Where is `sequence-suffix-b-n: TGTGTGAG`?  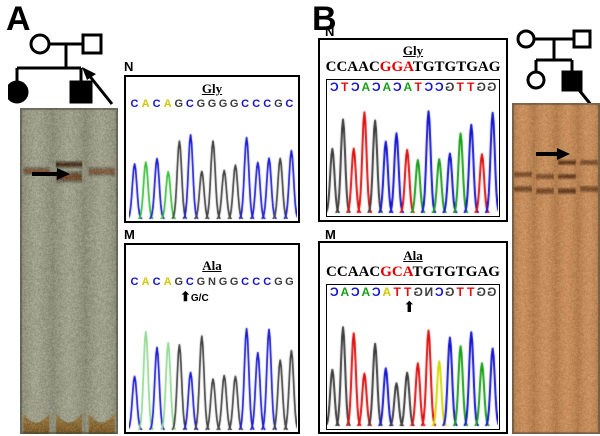 sequence-suffix-b-n: TGTGTGAG is located at coordinates (456, 67).